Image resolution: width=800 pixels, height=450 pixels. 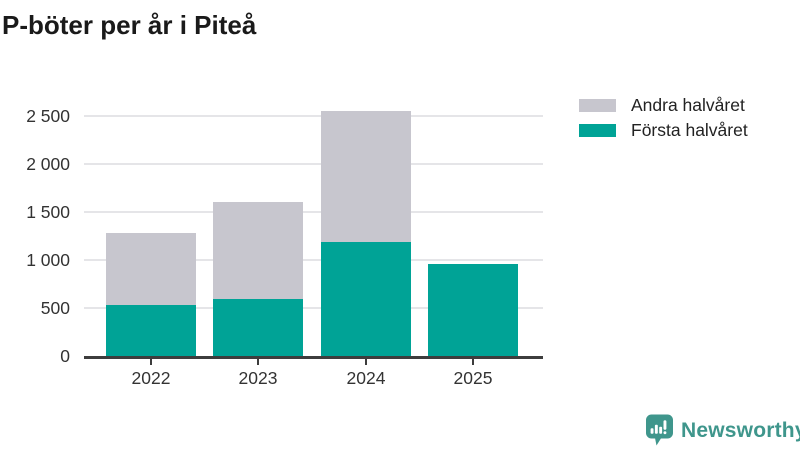 I want to click on bar-2023-f-rsta-halv-ret-segment, so click(x=258, y=327).